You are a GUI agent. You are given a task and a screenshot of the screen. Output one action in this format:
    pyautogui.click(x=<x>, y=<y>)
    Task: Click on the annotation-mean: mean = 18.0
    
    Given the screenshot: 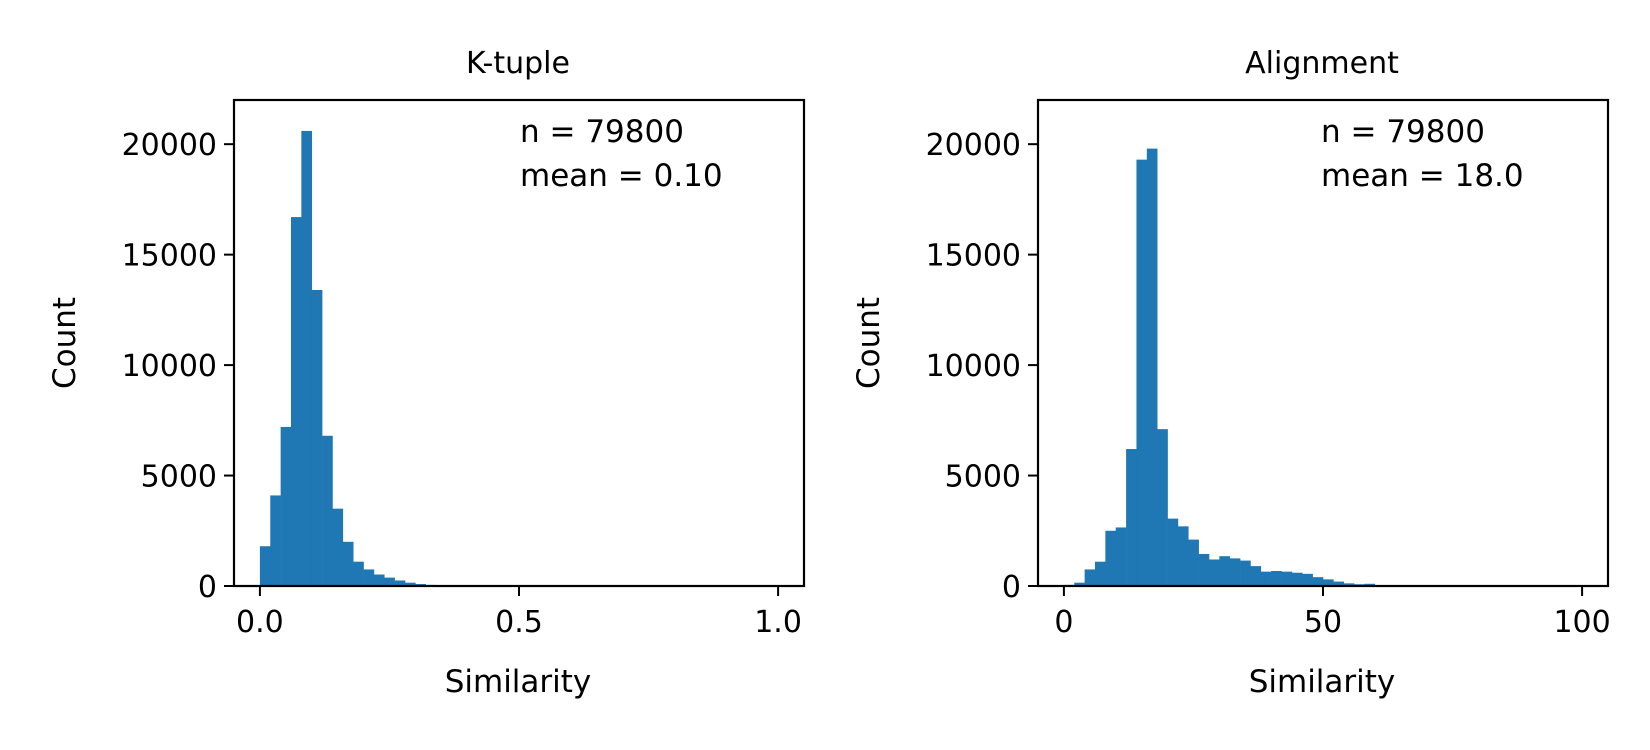 What is the action you would take?
    pyautogui.click(x=1422, y=176)
    